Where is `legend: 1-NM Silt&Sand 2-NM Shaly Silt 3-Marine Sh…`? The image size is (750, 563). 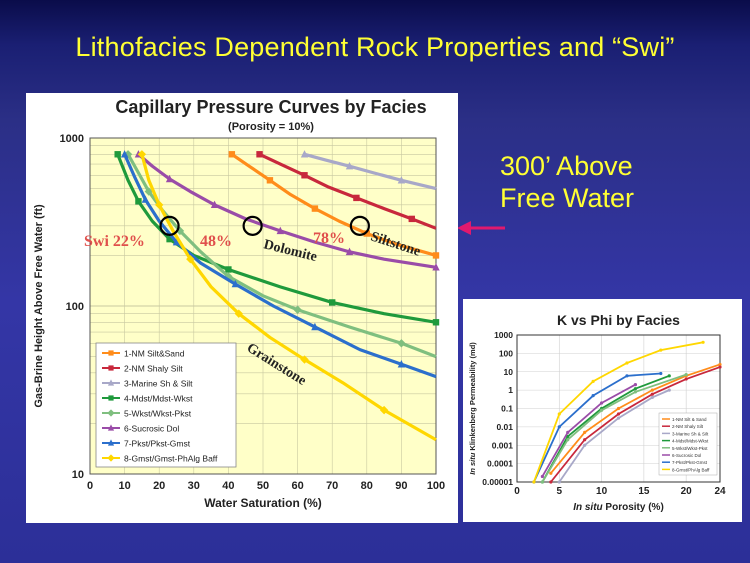 legend: 1-NM Silt&Sand 2-NM Shaly Silt 3-Marine Sh… is located at coordinates (166, 405).